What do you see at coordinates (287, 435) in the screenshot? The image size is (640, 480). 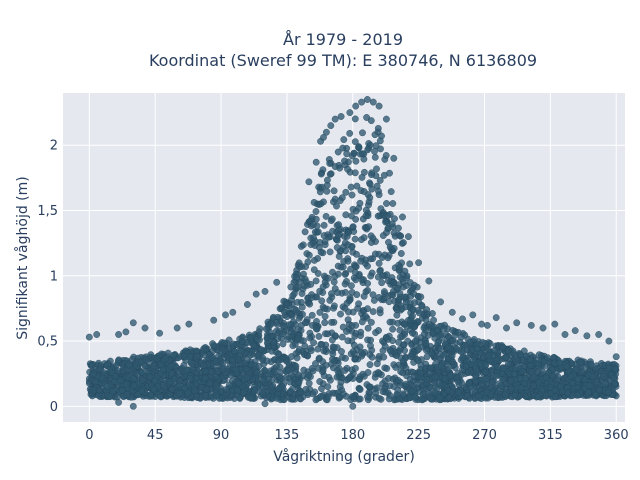 I see `x-tick-label-3: 135` at bounding box center [287, 435].